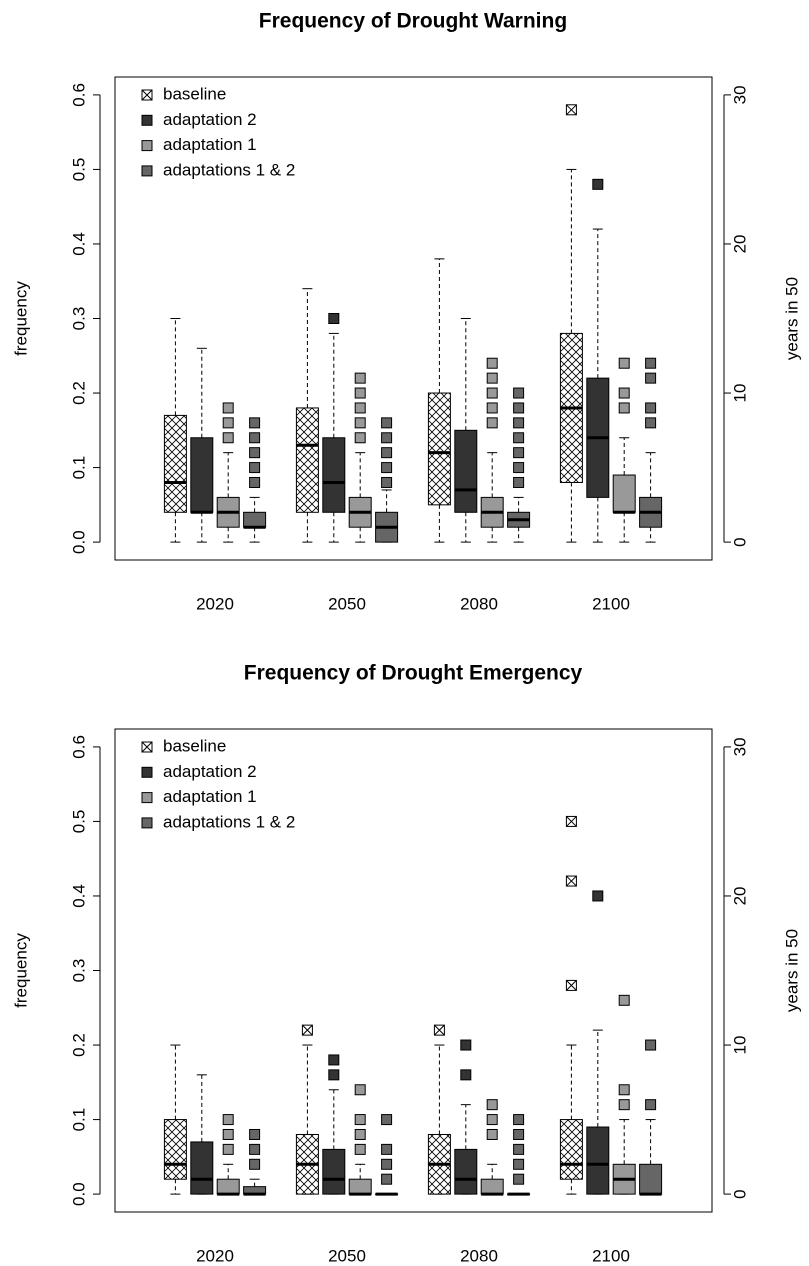 This screenshot has height=1266, width=809. I want to click on legend-label: adaptation 2, so click(210, 771).